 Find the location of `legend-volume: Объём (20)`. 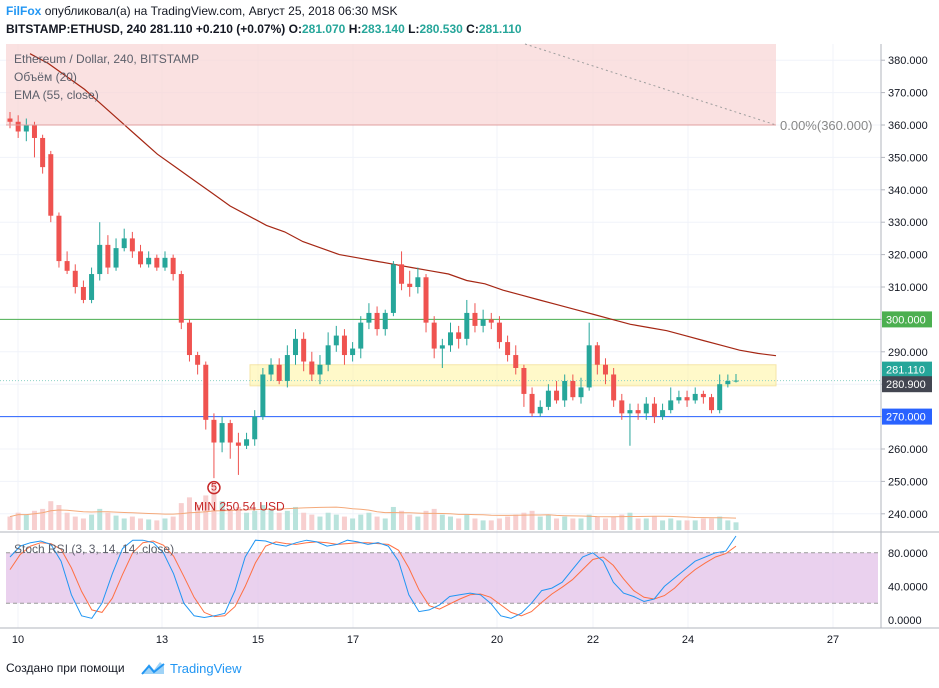

legend-volume: Объём (20) is located at coordinates (45, 77).